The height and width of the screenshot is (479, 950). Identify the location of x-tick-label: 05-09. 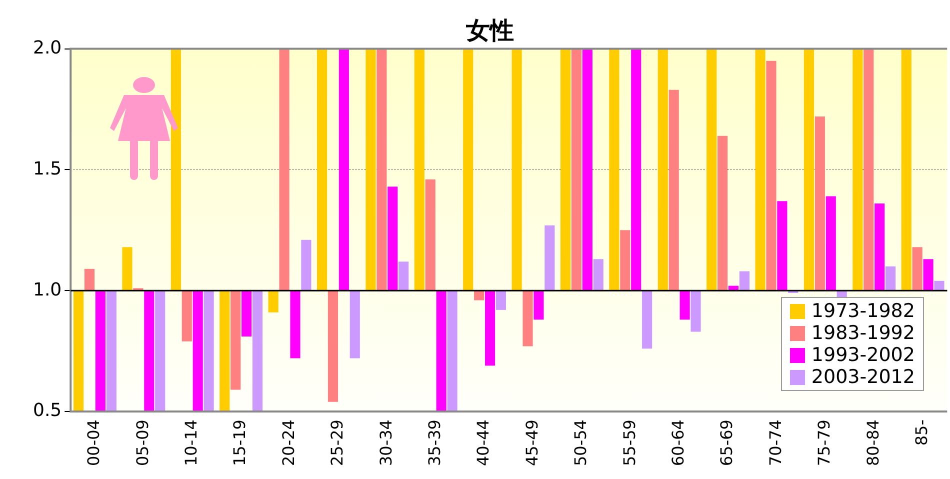
(142, 443).